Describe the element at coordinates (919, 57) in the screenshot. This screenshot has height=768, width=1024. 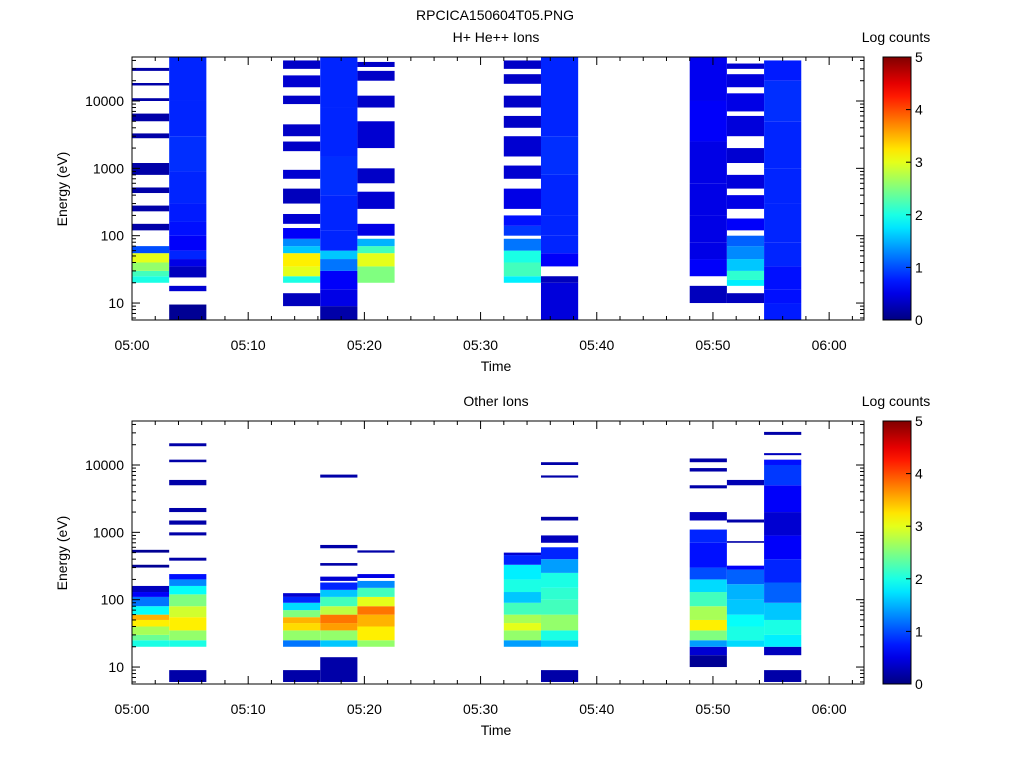
I see `colorbar-tick-label: 5` at that location.